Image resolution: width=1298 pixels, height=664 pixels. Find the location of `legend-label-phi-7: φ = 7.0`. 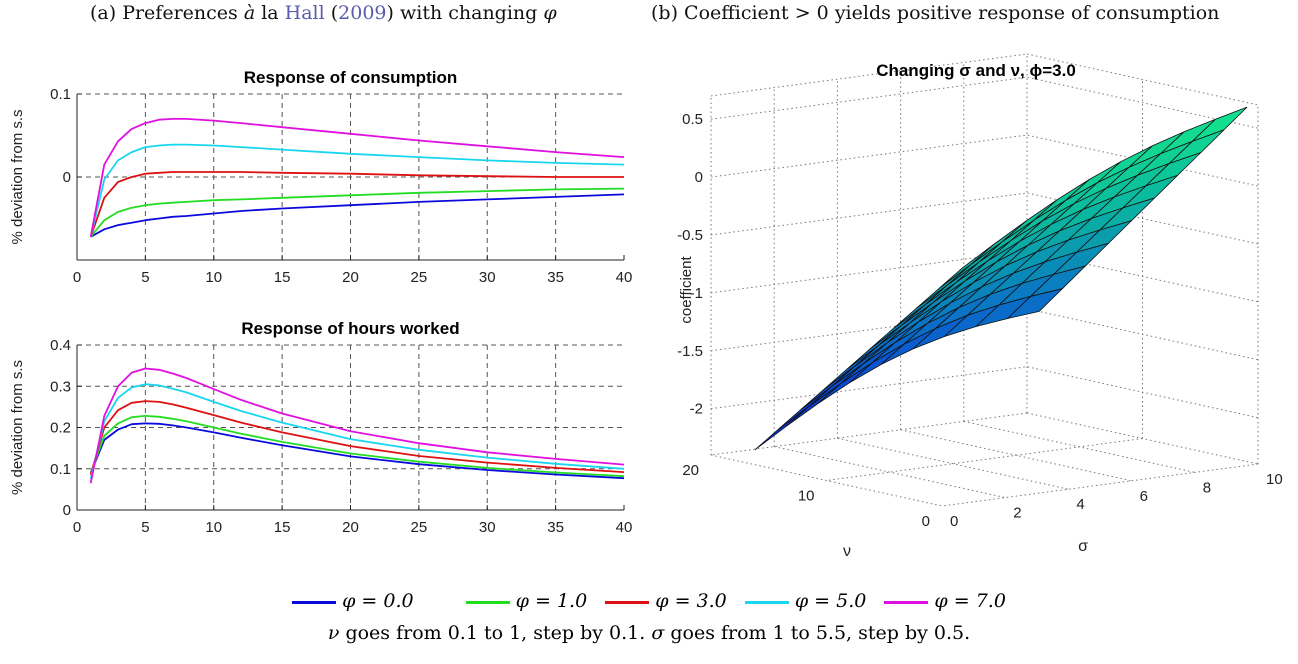

legend-label-phi-7: φ = 7.0 is located at coordinates (970, 601).